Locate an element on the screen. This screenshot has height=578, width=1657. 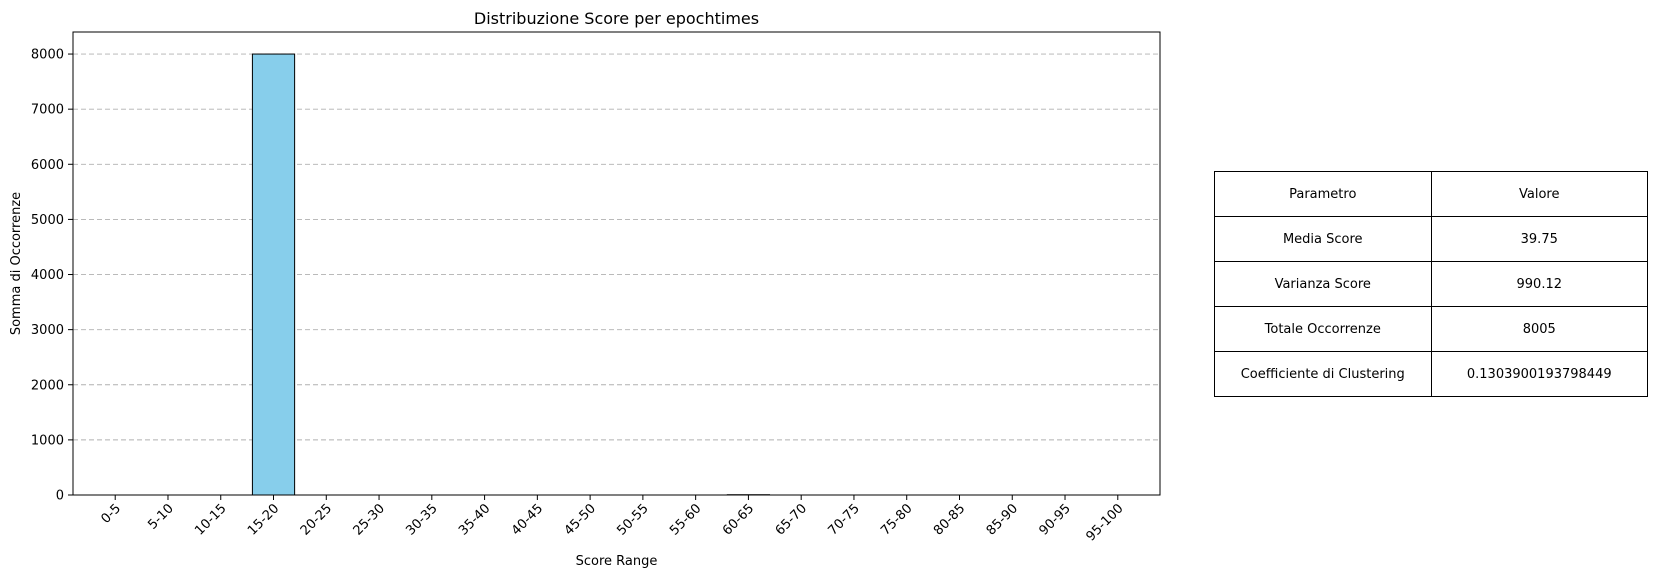
table-cell-value: 39.75 is located at coordinates (1539, 239).